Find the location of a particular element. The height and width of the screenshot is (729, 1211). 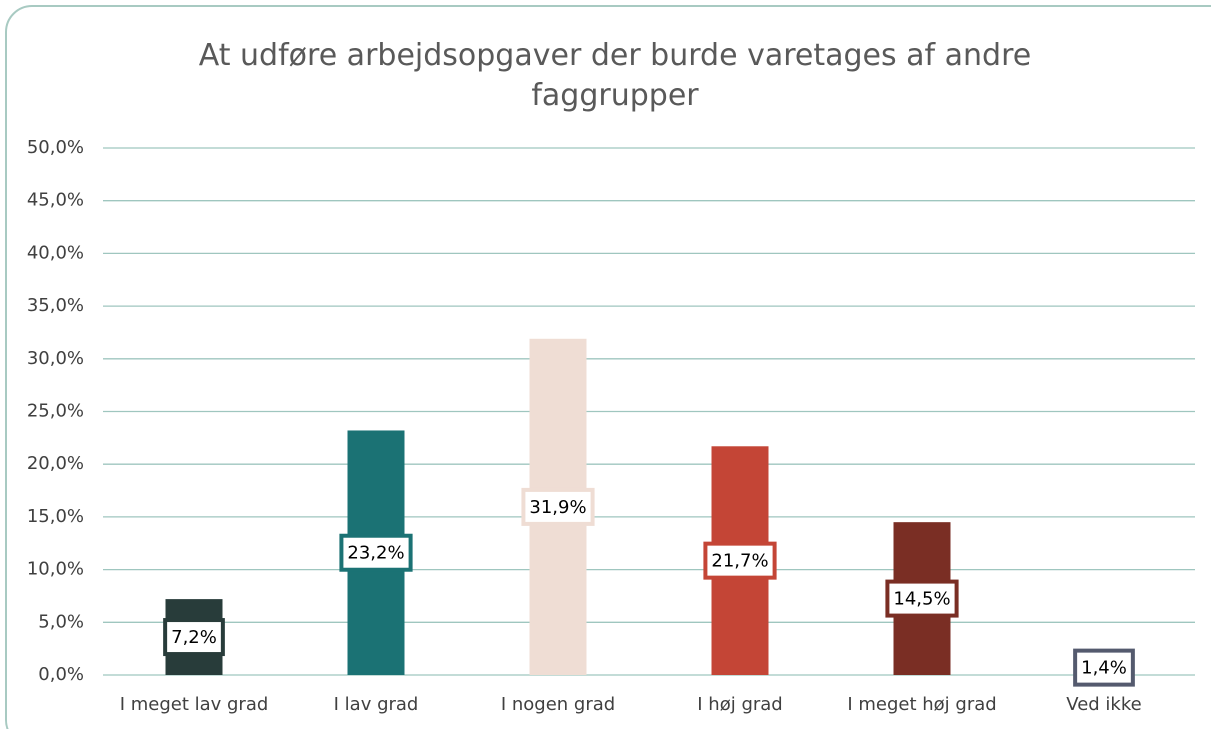

data-label: 23,2% is located at coordinates (375, 553).